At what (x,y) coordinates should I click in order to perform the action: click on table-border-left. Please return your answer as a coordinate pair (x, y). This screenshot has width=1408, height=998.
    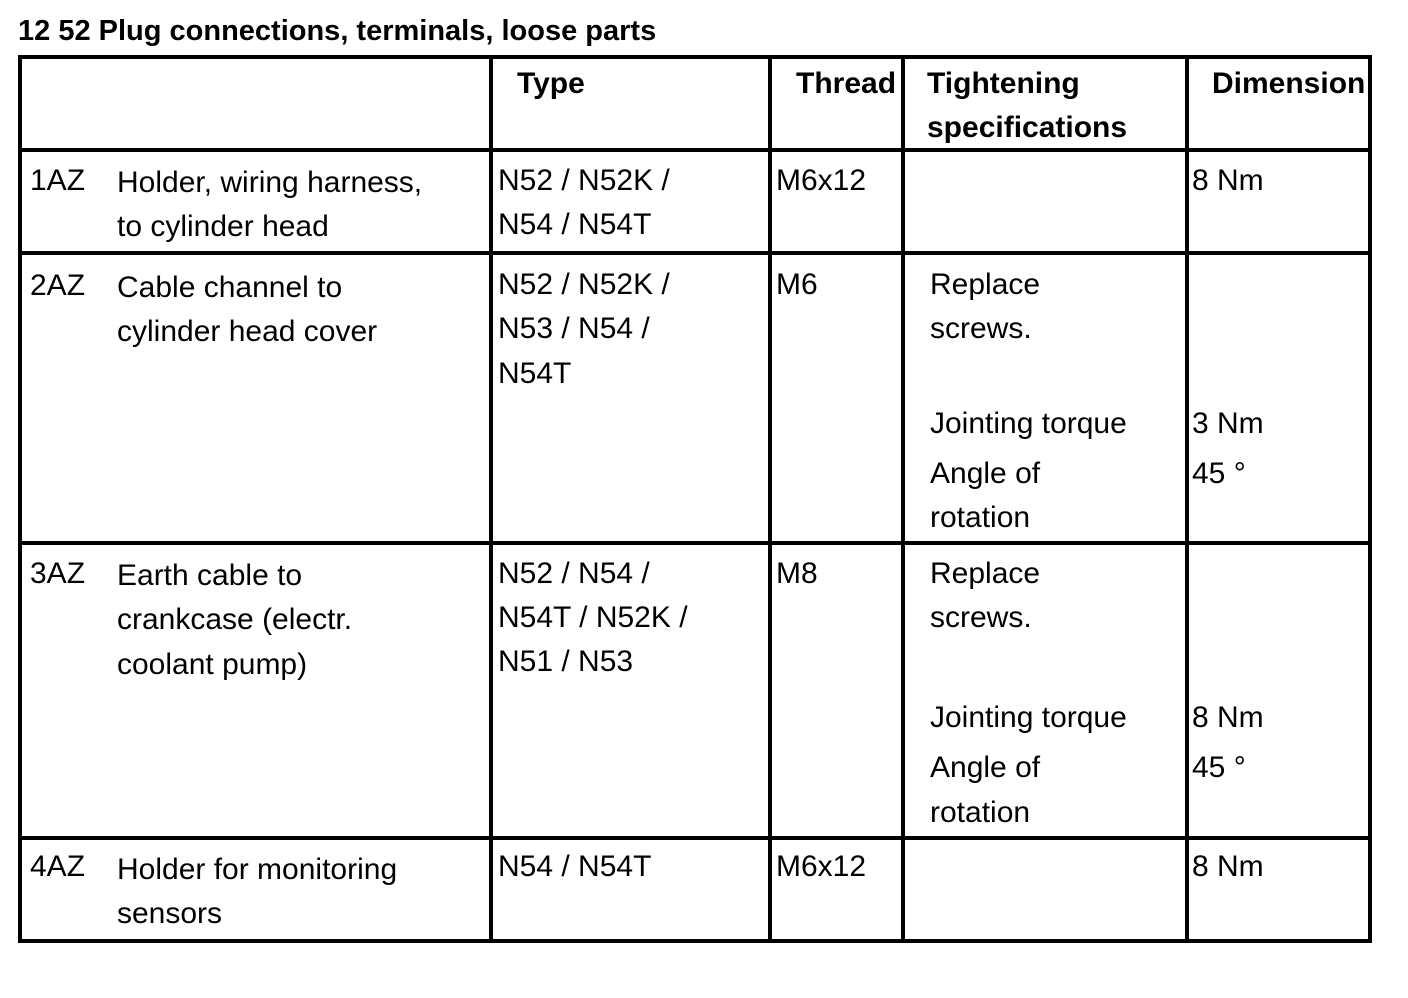
    Looking at the image, I should click on (20, 499).